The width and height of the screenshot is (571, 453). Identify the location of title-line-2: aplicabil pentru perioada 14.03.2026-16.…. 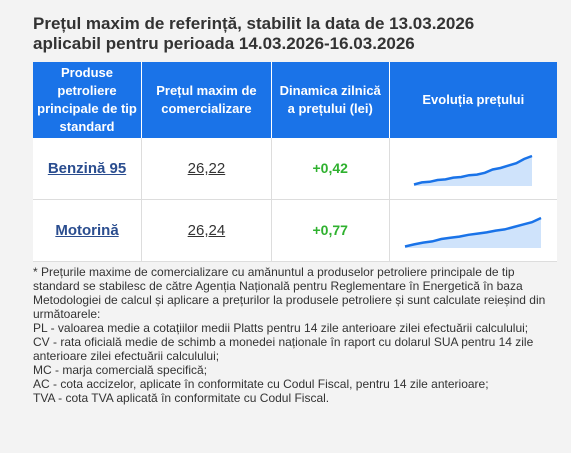
(224, 43).